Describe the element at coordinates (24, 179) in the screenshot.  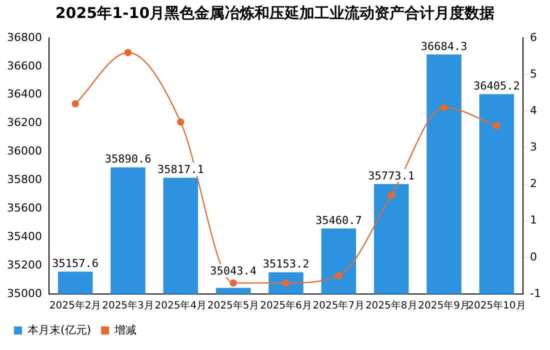
I see `y-tick-label: 35800` at that location.